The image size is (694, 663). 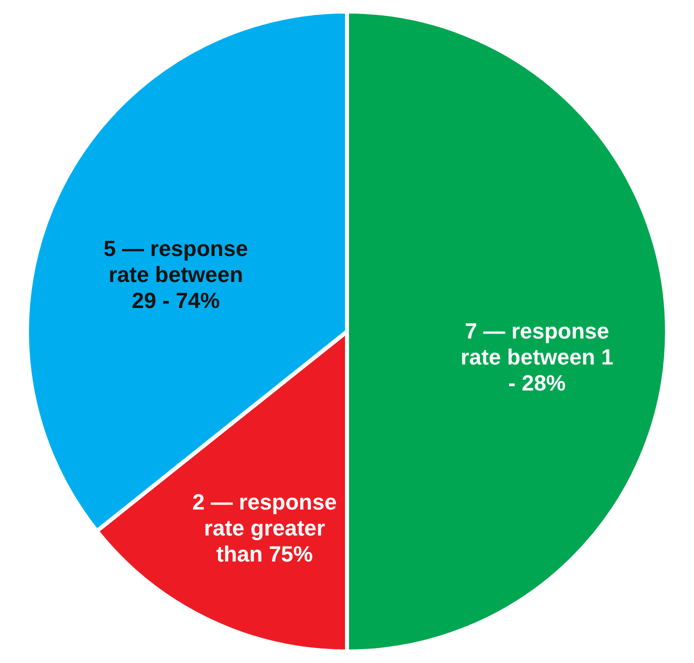 What do you see at coordinates (264, 528) in the screenshot?
I see `slice-label: 2 — response rate greater than 75%` at bounding box center [264, 528].